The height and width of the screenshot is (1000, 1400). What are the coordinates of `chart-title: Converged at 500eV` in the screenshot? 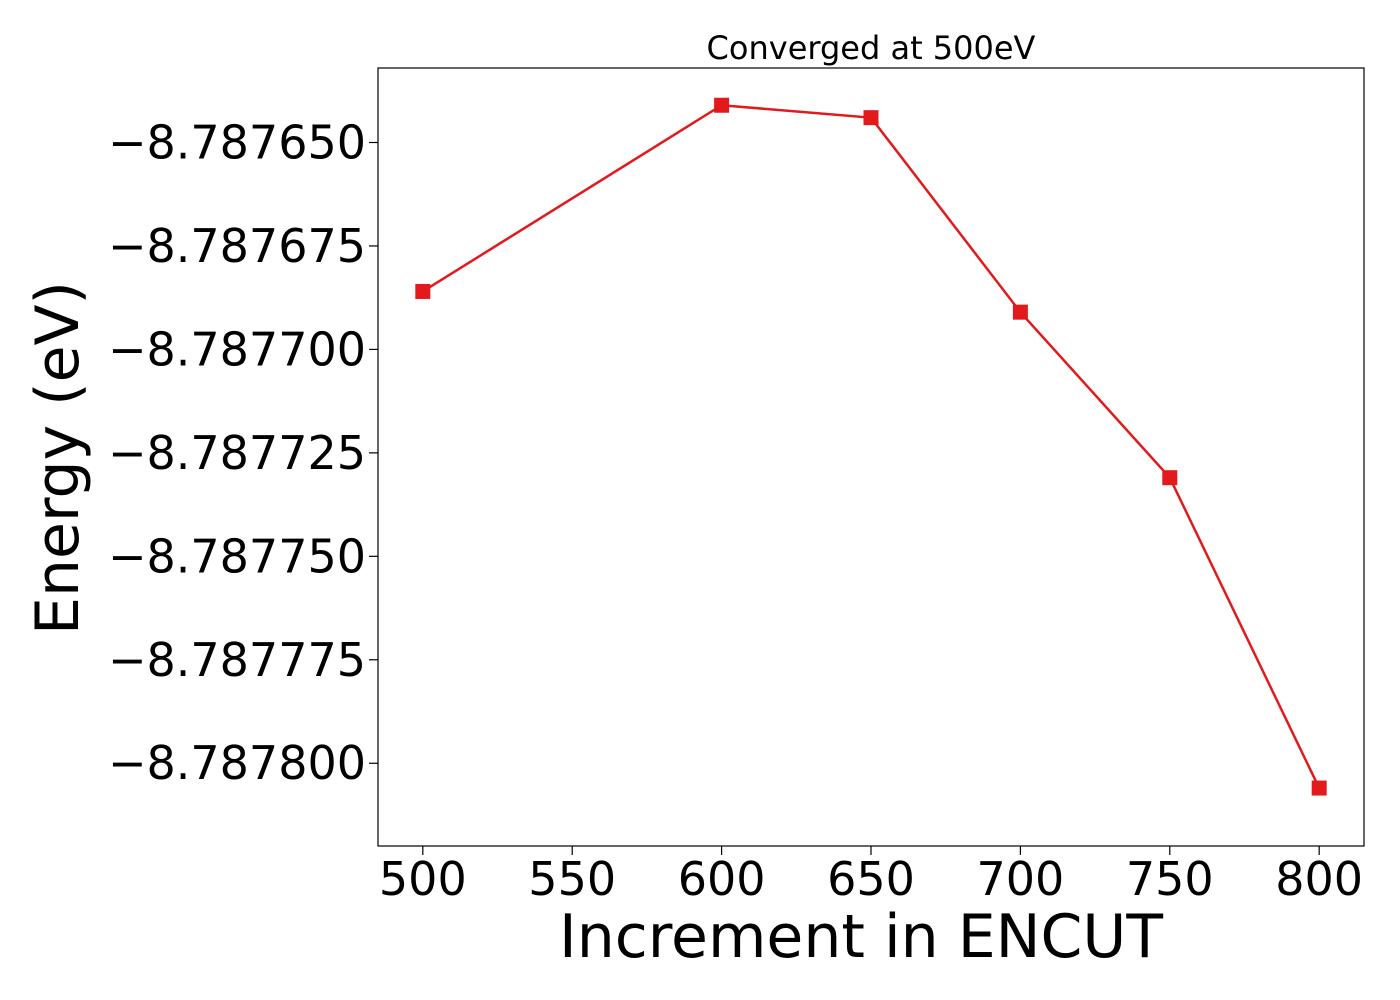 It's located at (871, 48).